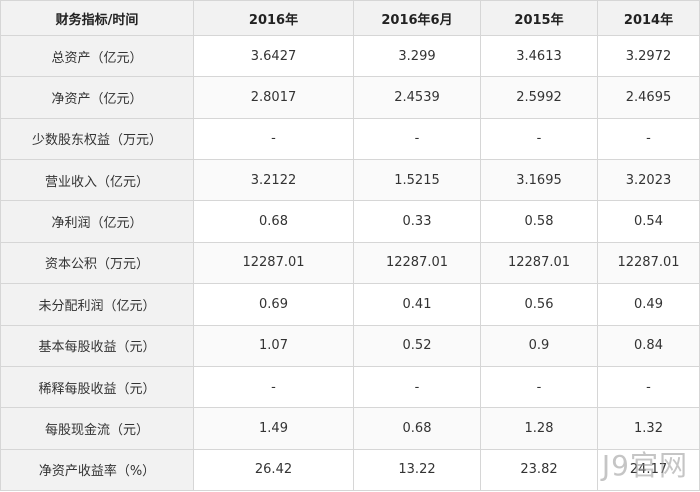 This screenshot has height=492, width=700. Describe the element at coordinates (97, 304) in the screenshot. I see `row-label: 未分配利润（亿元）` at that location.